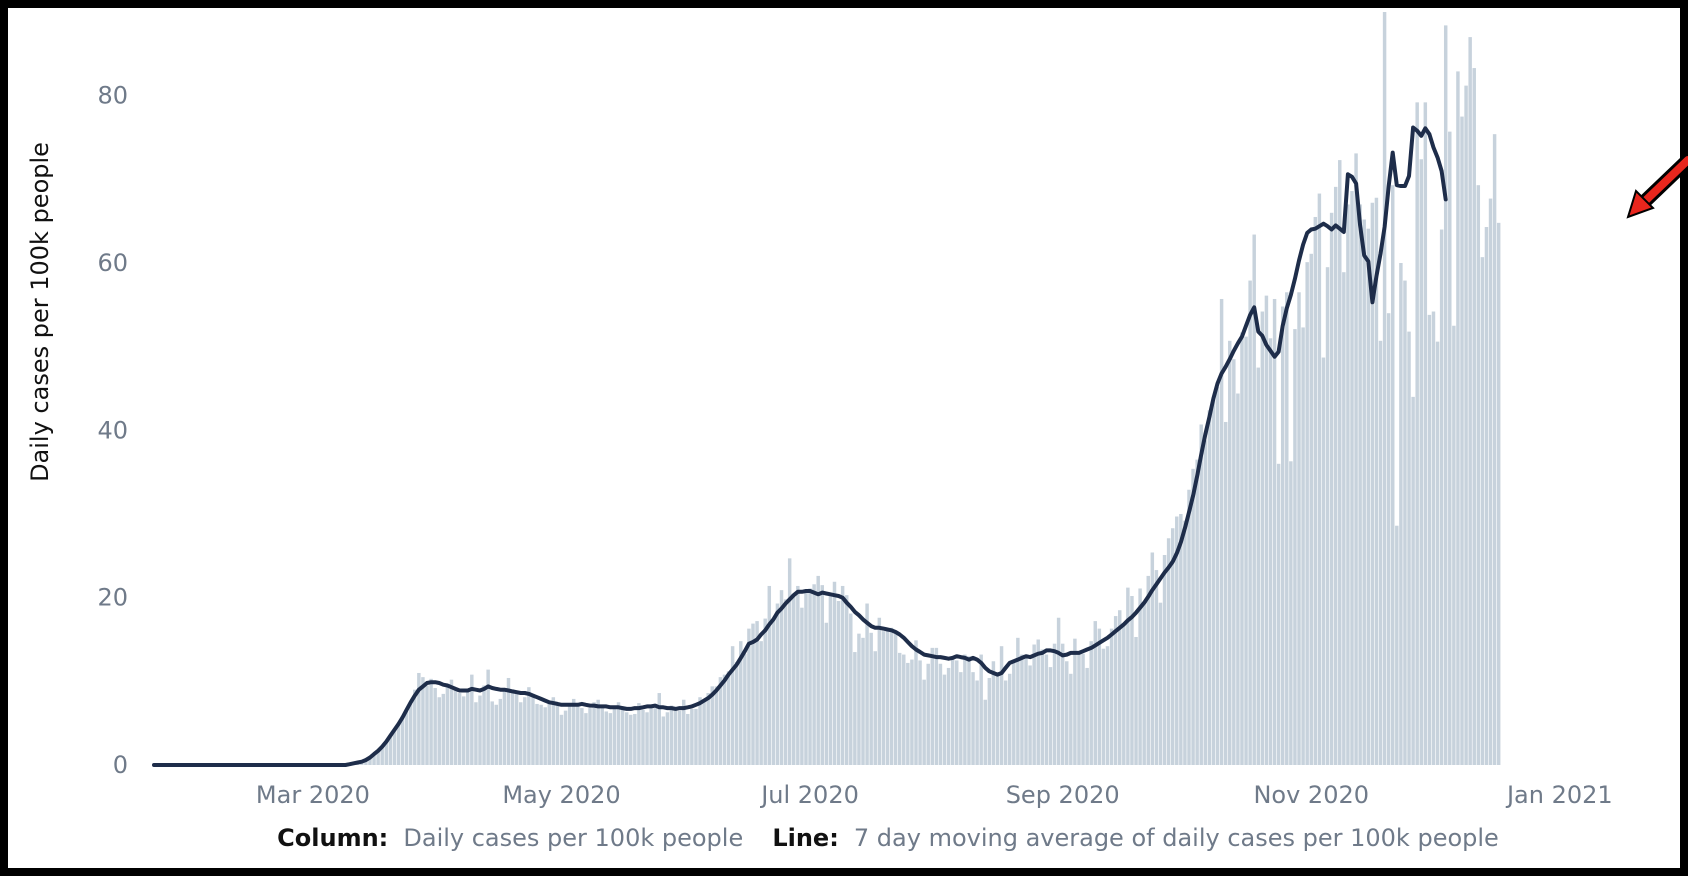 The width and height of the screenshot is (1688, 881). I want to click on legend-line-key: Line:, so click(805, 838).